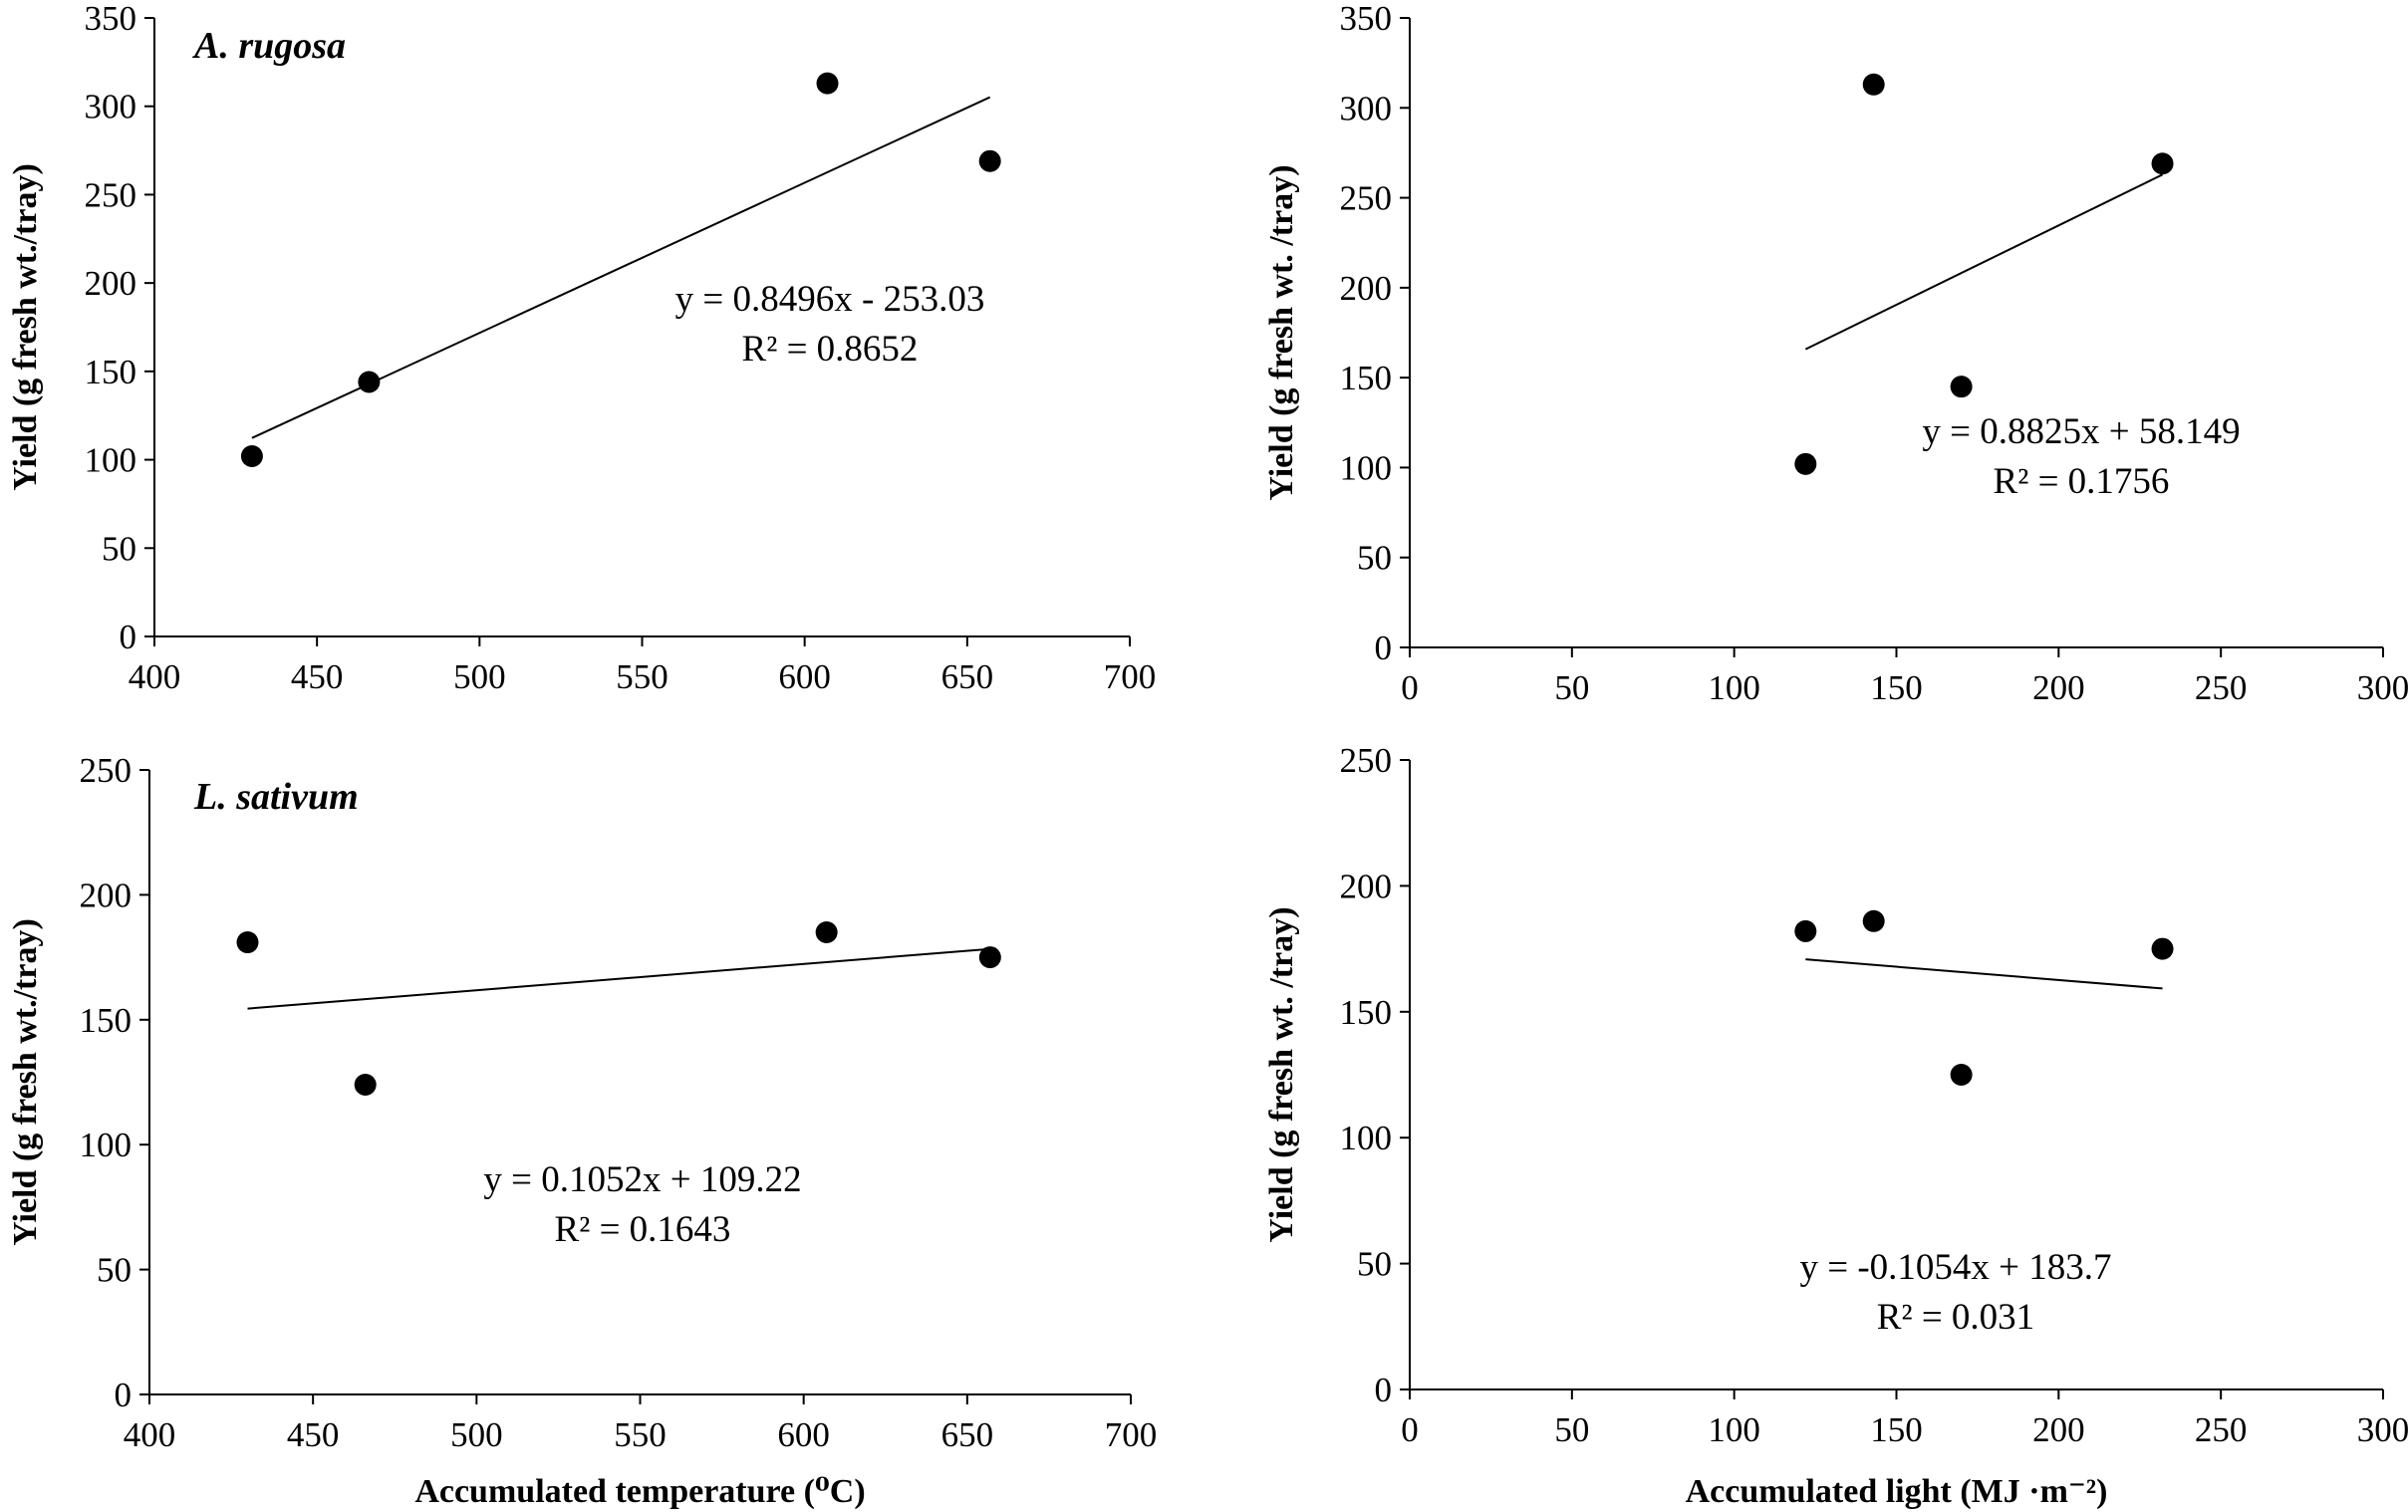 This screenshot has width=2408, height=1512. Describe the element at coordinates (830, 349) in the screenshot. I see `r-squared-label: R² = 0.8652` at that location.